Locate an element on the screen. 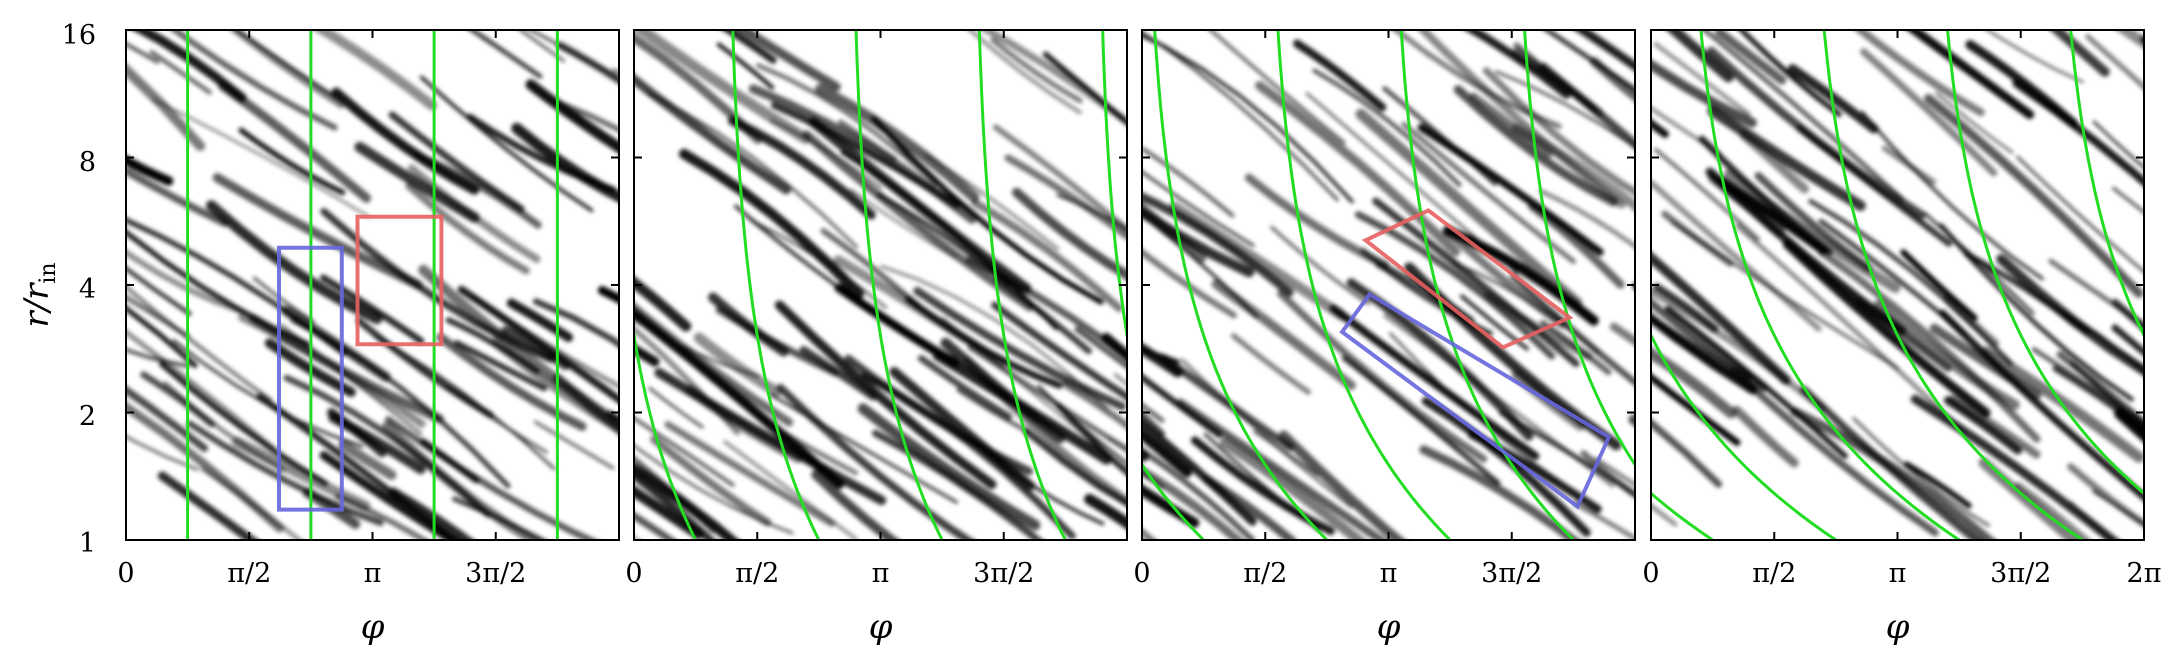  x-axis-label: φ is located at coordinates (881, 627).